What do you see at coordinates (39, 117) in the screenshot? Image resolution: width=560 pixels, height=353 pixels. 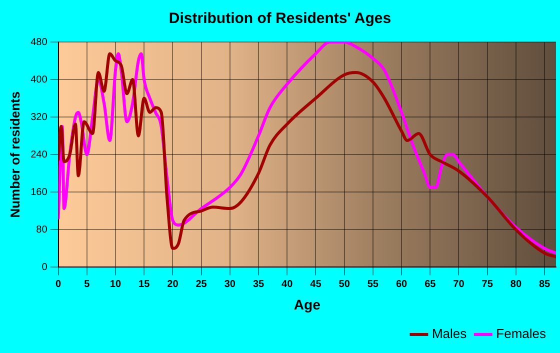 I see `y-tick-label: 320` at bounding box center [39, 117].